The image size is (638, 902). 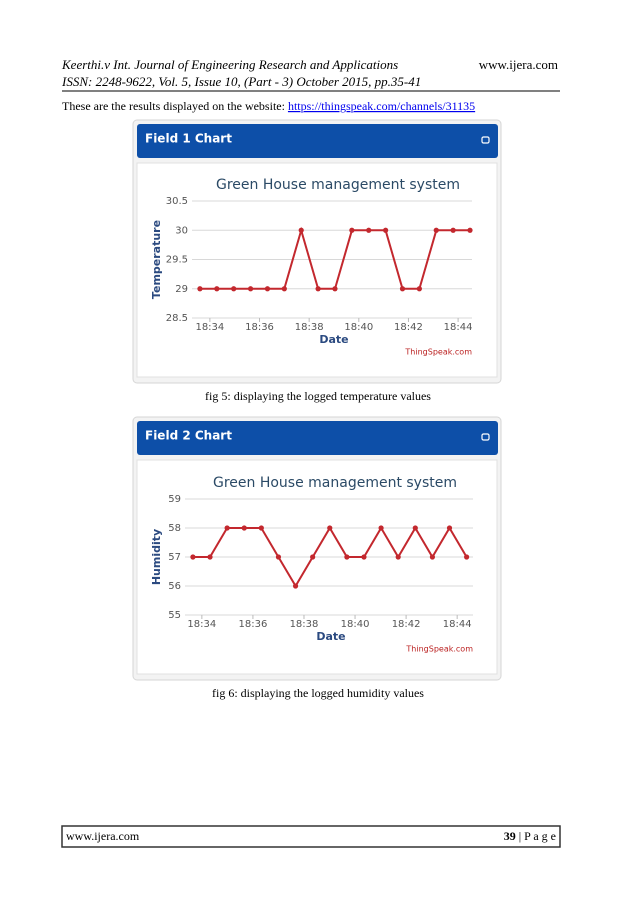 I want to click on y-axis-label: Humidity, so click(x=156, y=557).